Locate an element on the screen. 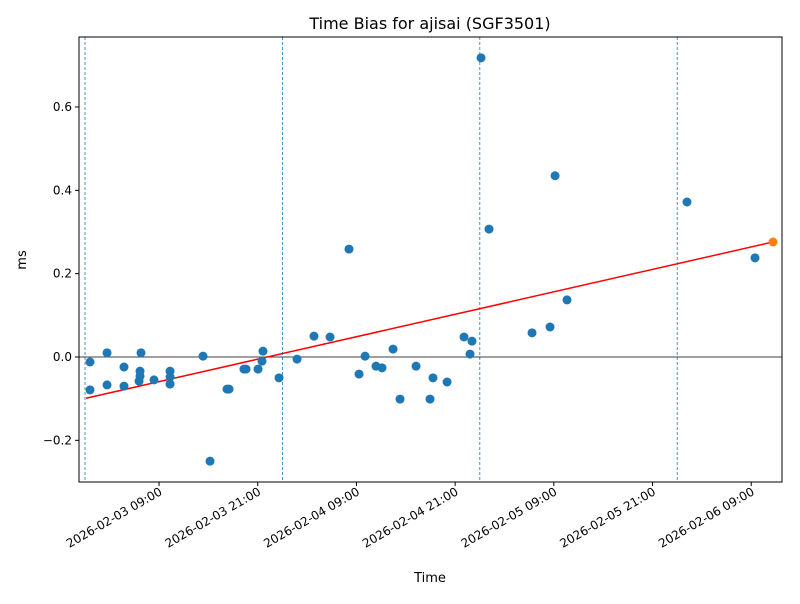 The width and height of the screenshot is (800, 604). y-tick-label: 0.0 is located at coordinates (62, 357).